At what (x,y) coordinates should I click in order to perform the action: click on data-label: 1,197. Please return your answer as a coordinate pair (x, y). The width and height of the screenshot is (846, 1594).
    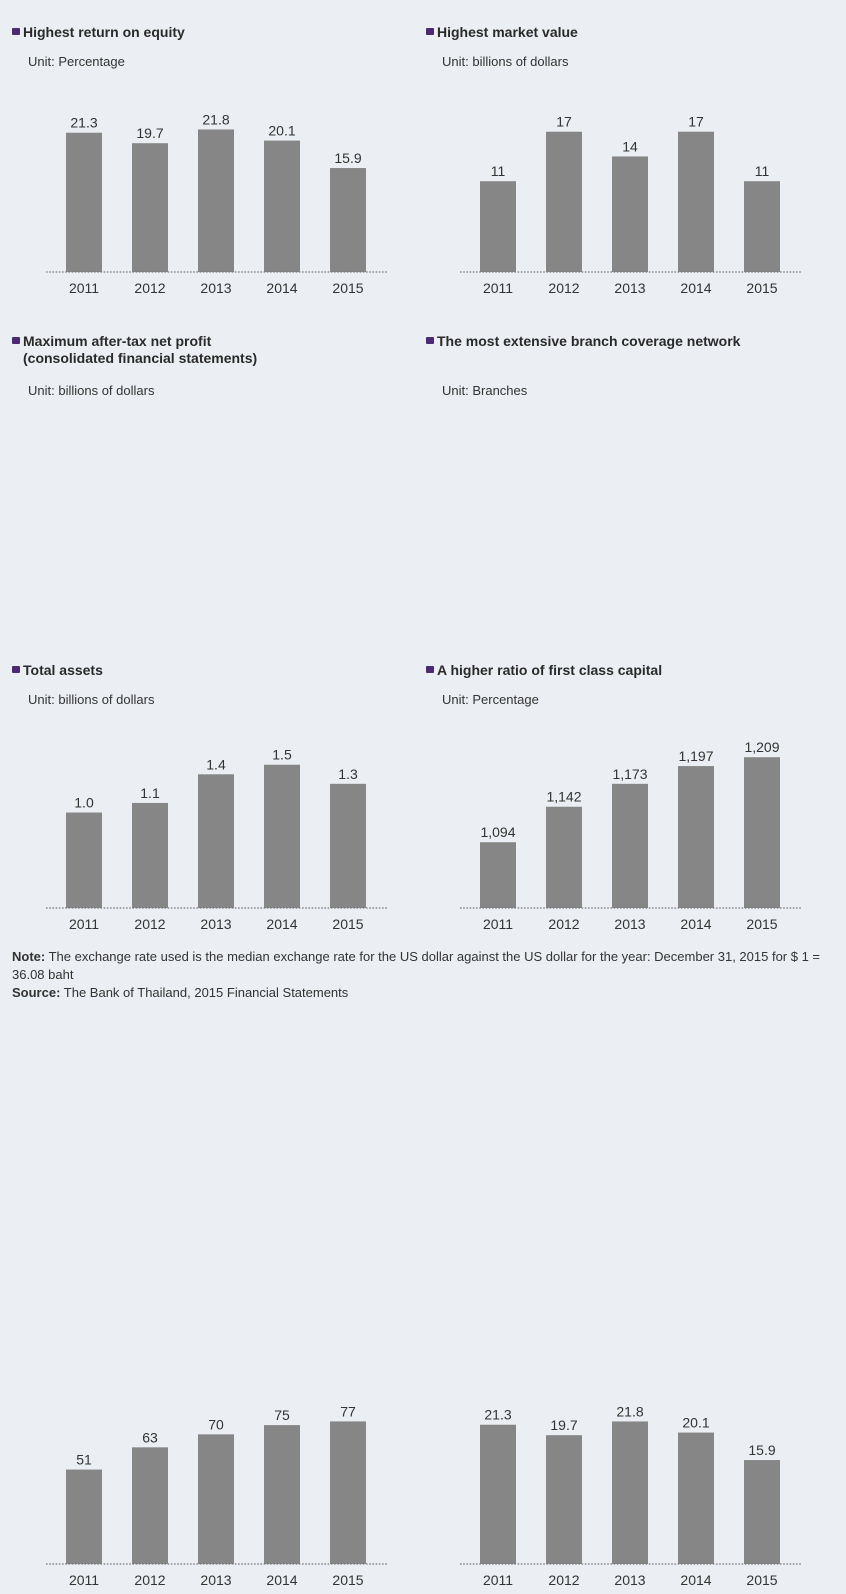
    Looking at the image, I should click on (695, 756).